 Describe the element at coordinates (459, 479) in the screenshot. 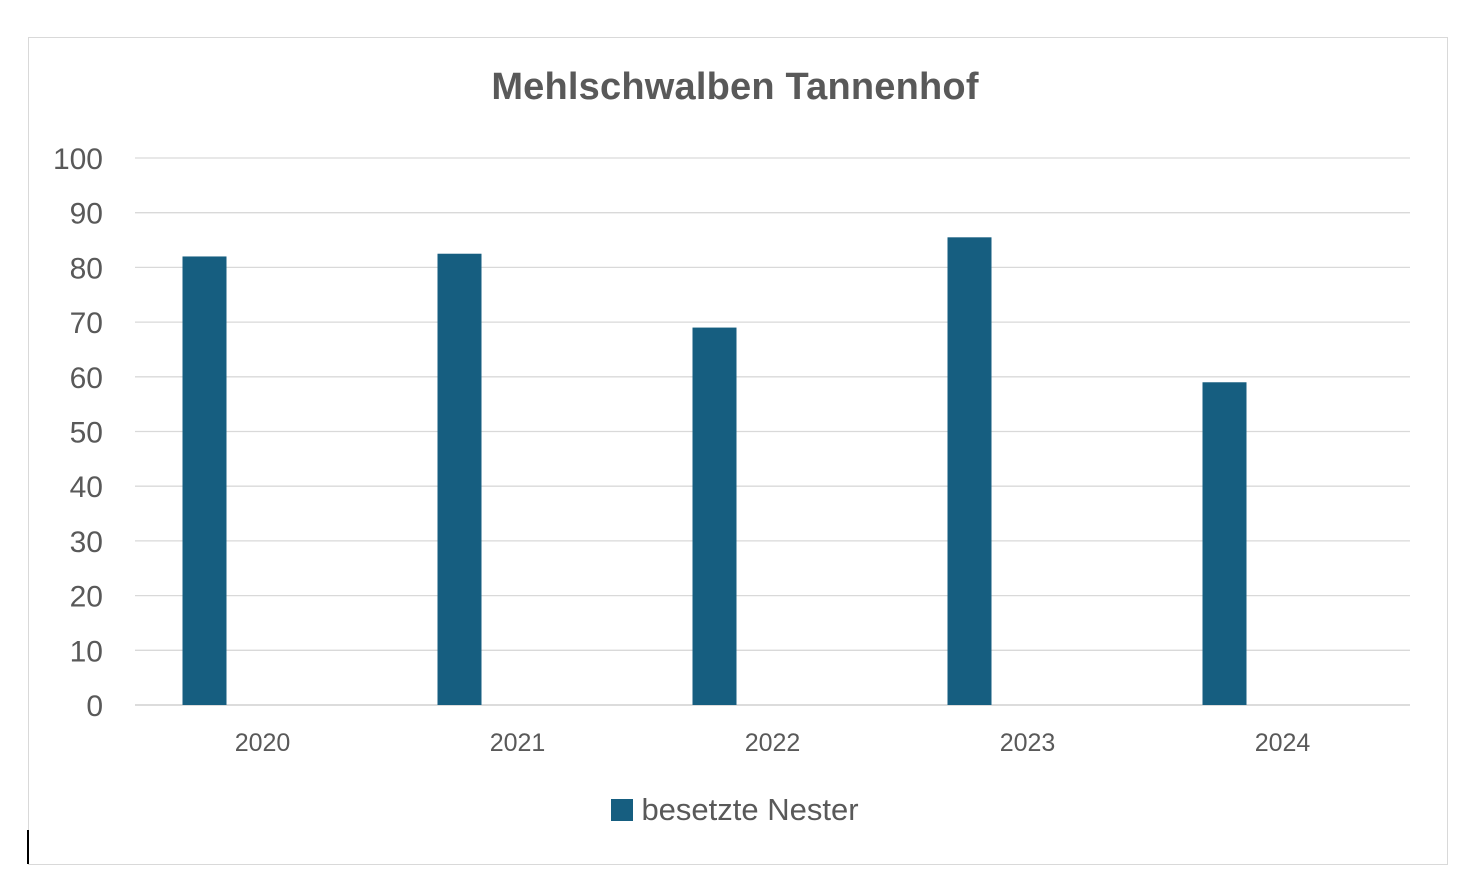

I see `bar-2021` at that location.